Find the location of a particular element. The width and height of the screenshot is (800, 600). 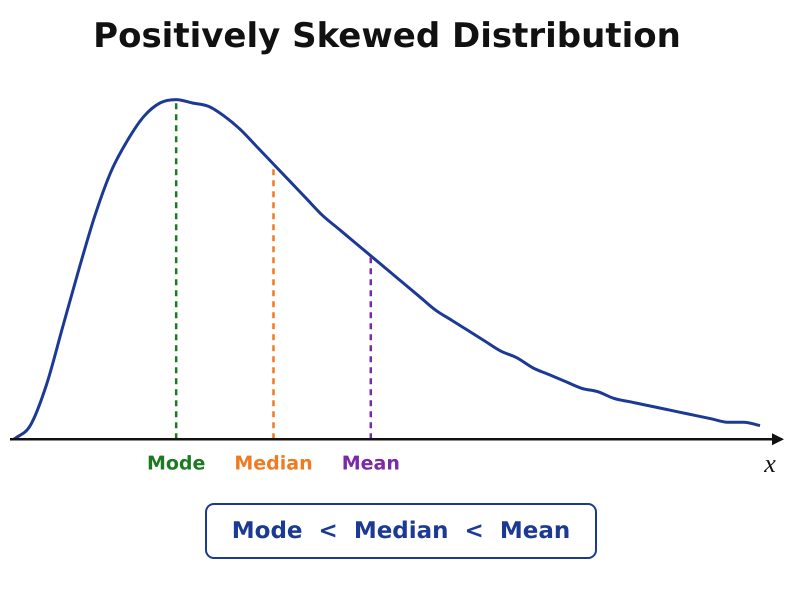

x-tick-label: Mode is located at coordinates (176, 463).